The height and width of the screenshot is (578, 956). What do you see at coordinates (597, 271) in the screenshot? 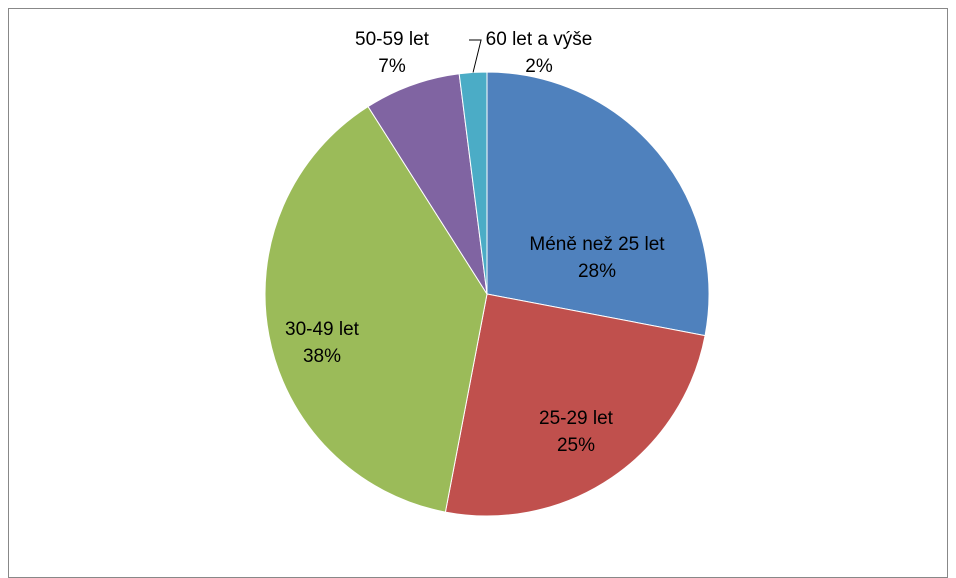
I see `data-label-value: 28%` at bounding box center [597, 271].